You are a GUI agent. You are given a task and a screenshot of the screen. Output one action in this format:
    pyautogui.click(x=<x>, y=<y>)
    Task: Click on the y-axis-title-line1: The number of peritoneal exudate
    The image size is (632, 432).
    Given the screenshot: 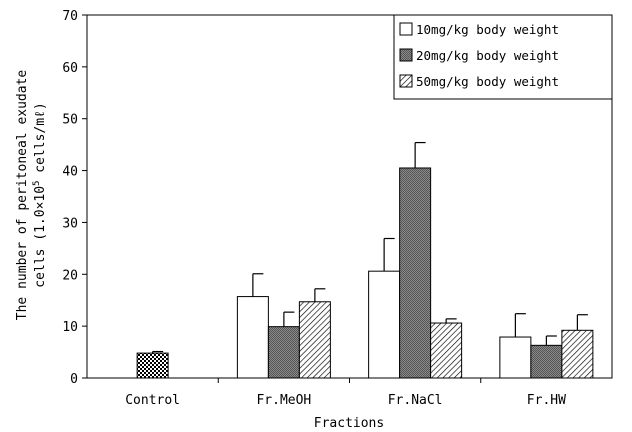 What is the action you would take?
    pyautogui.click(x=22, y=195)
    